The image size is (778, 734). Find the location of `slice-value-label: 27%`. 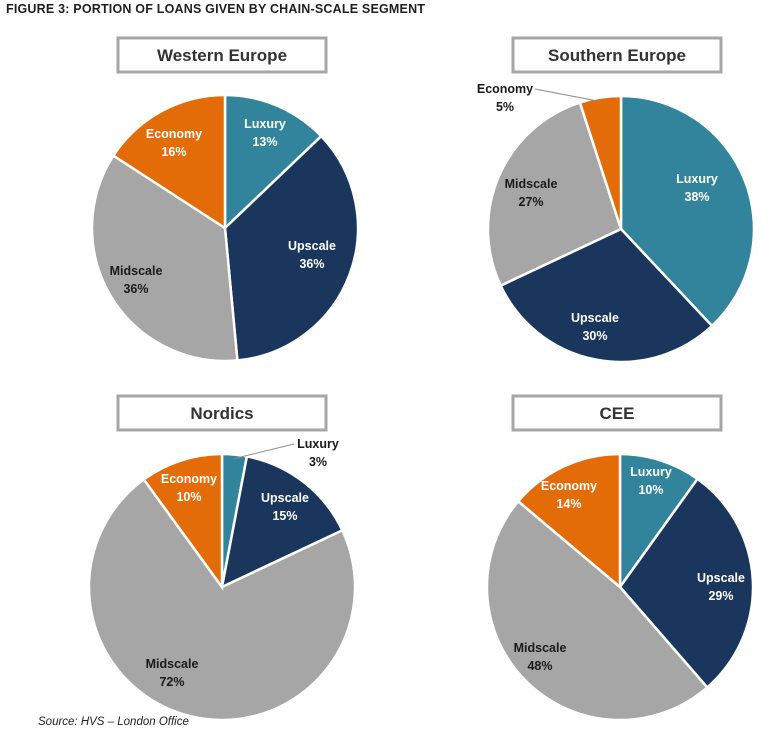

slice-value-label: 27% is located at coordinates (530, 202).